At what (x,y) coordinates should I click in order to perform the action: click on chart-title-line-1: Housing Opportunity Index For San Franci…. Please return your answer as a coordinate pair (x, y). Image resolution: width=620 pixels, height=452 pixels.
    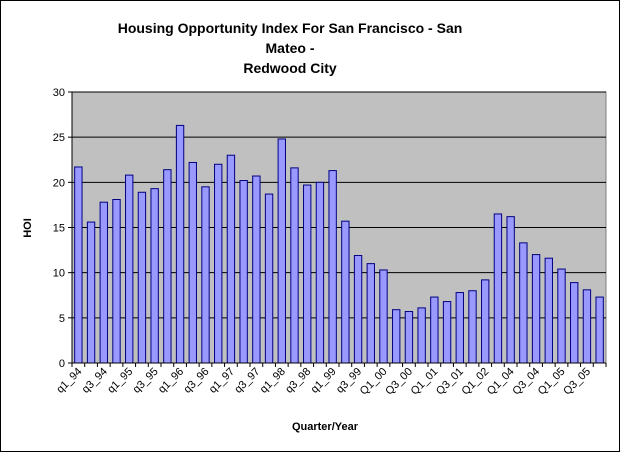
    Looking at the image, I should click on (290, 38).